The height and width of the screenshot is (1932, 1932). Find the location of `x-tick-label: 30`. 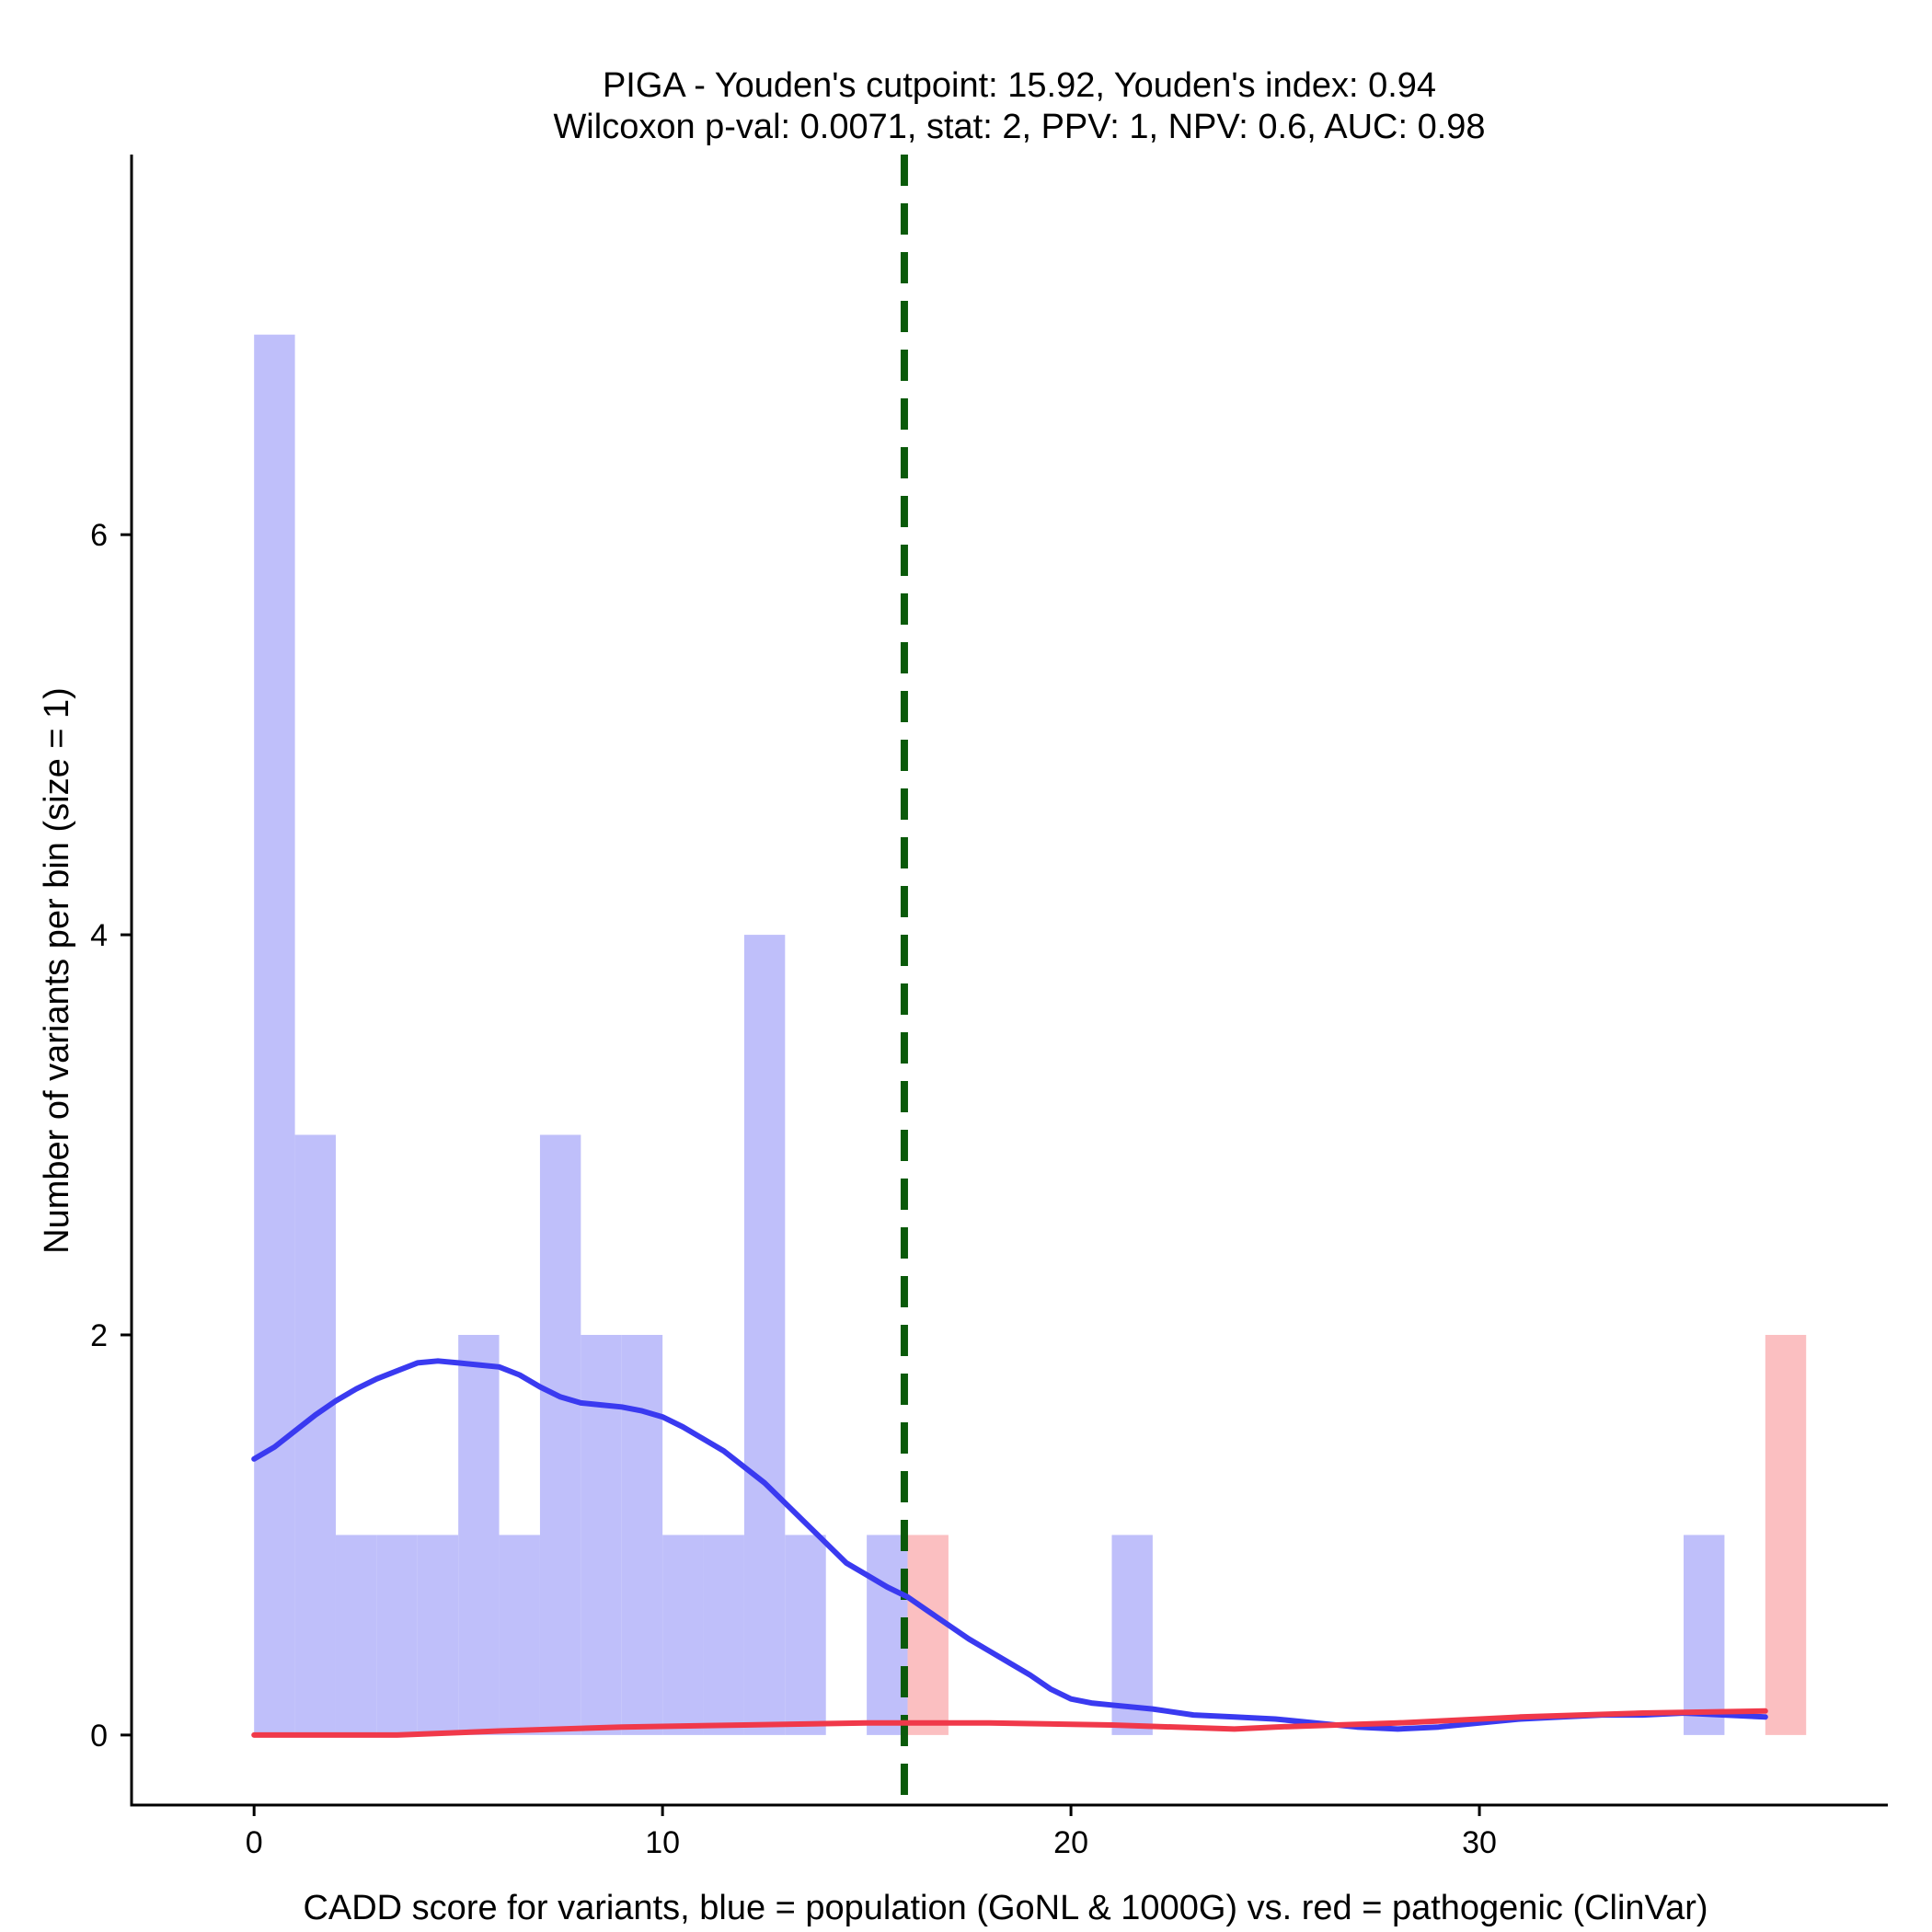

x-tick-label: 30 is located at coordinates (1479, 1842).